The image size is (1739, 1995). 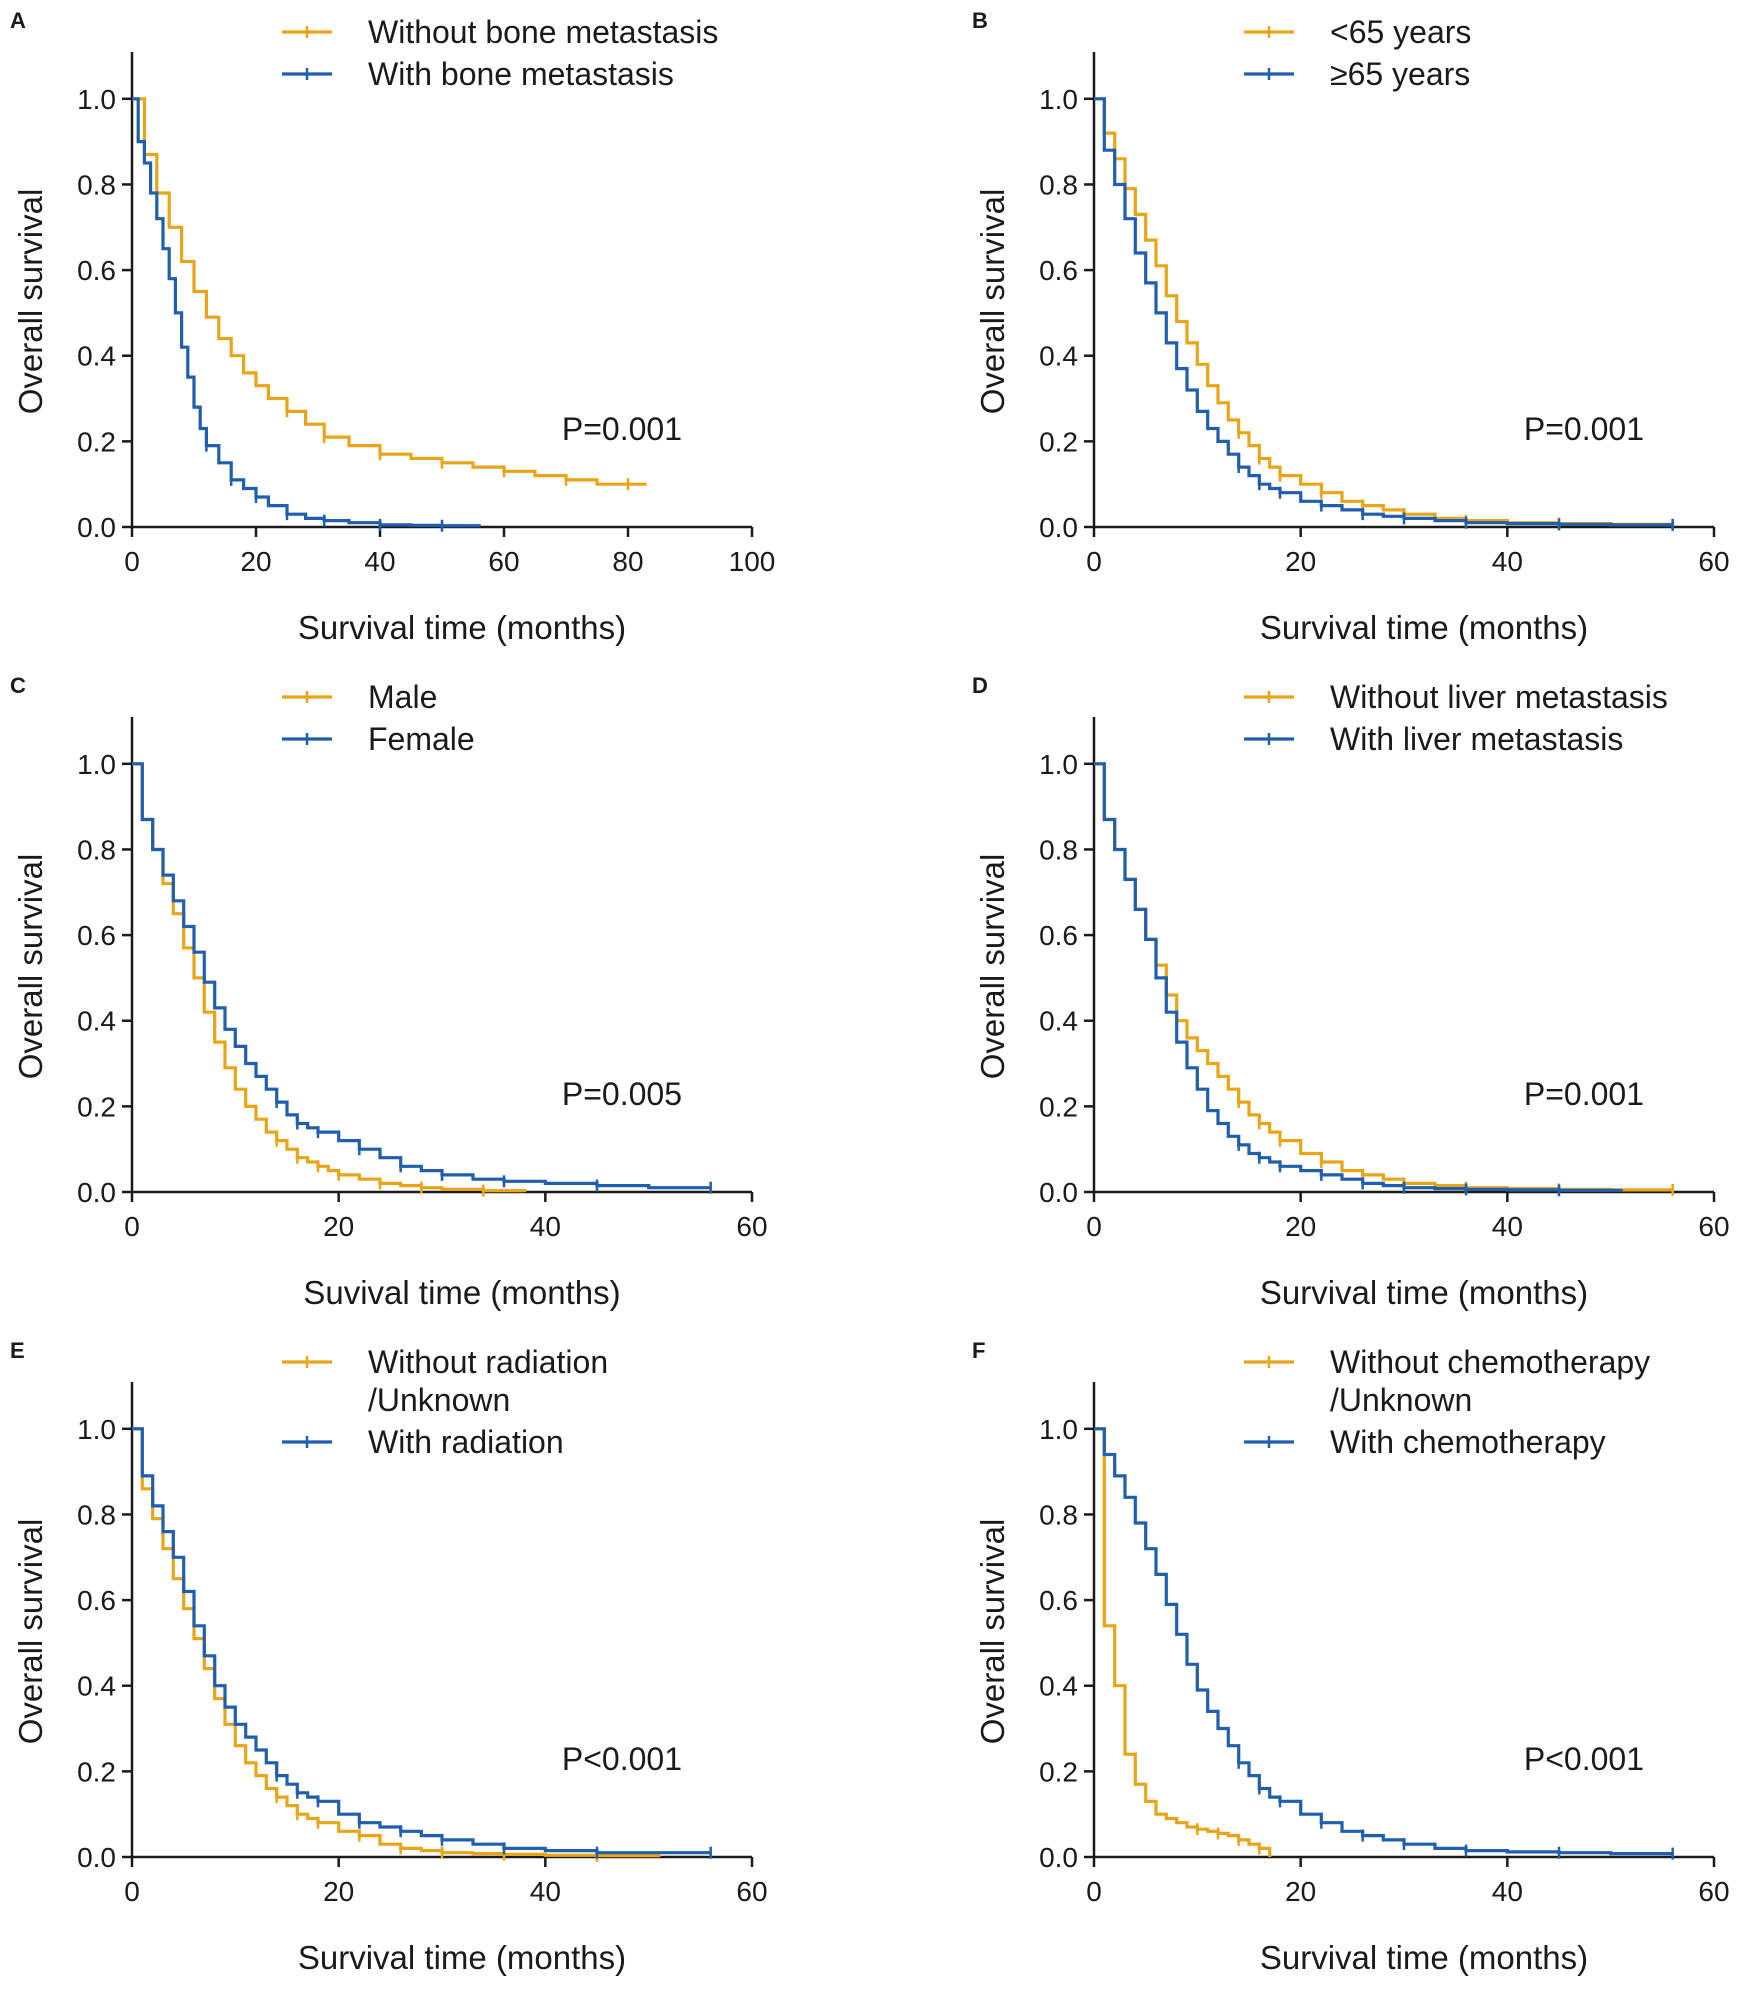 I want to click on legend-label: Female, so click(x=421, y=739).